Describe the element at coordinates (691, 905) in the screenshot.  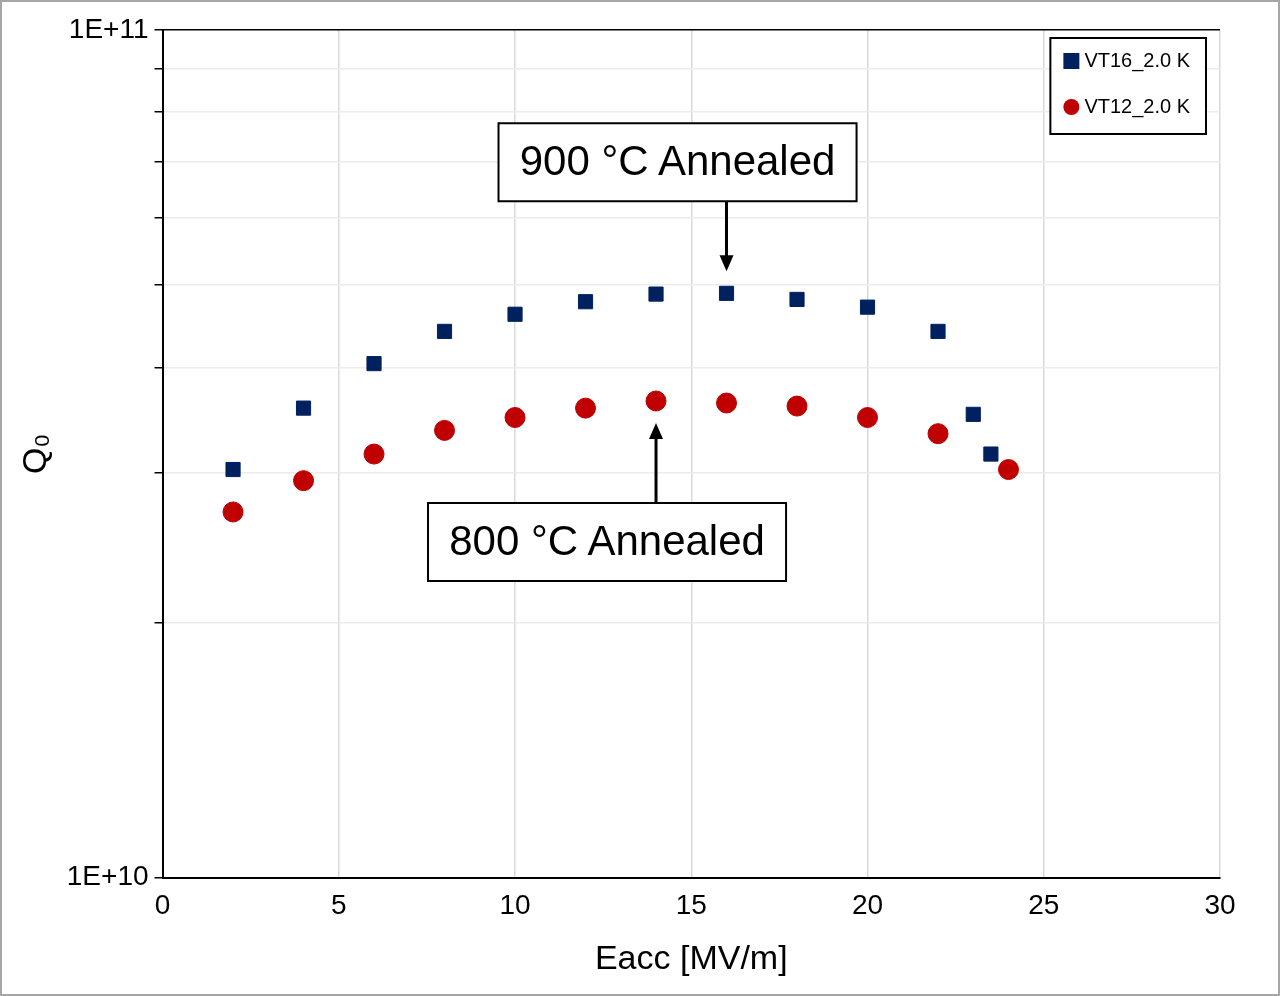
I see `x-tick-label: 15` at that location.